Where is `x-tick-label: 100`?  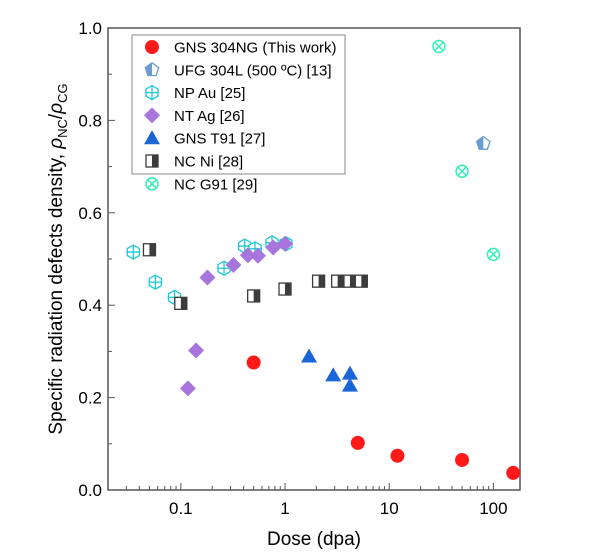
x-tick-label: 100 is located at coordinates (493, 508).